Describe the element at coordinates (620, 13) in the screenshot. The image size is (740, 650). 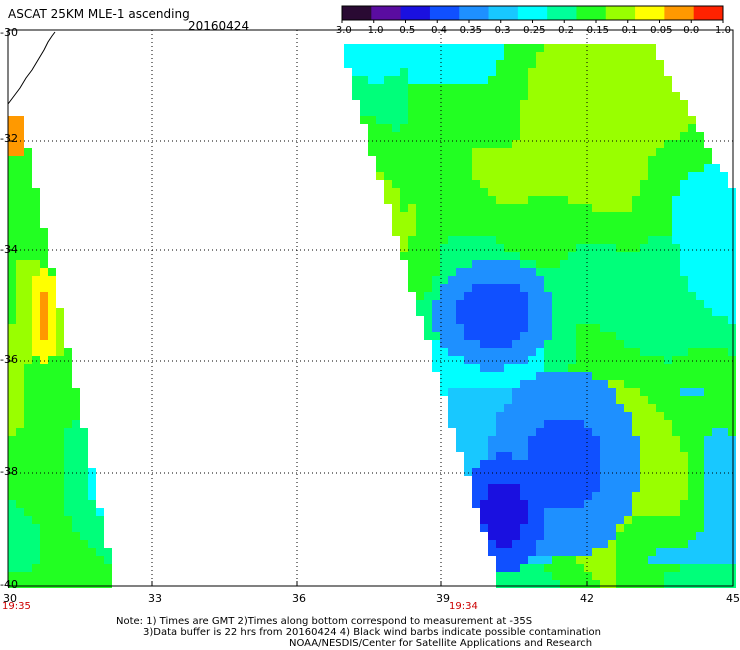
I see `colorbar-swatch` at that location.